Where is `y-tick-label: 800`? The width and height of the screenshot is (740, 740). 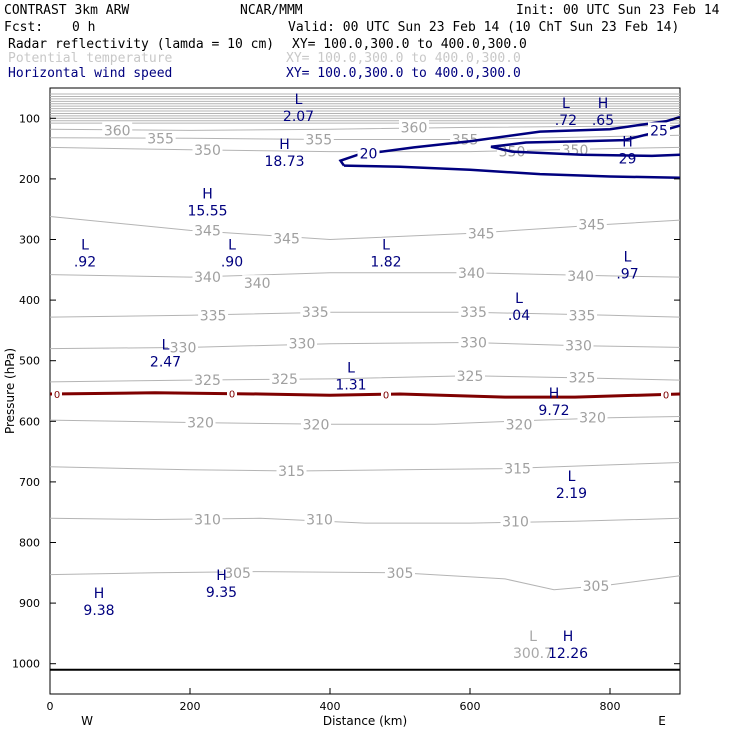
y-tick-label: 800 is located at coordinates (29, 543).